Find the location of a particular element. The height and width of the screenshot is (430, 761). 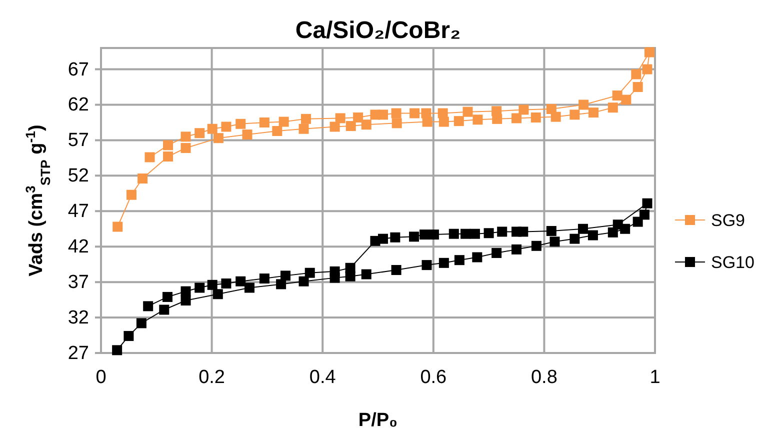

x-tick-label: 0.6 is located at coordinates (433, 377).